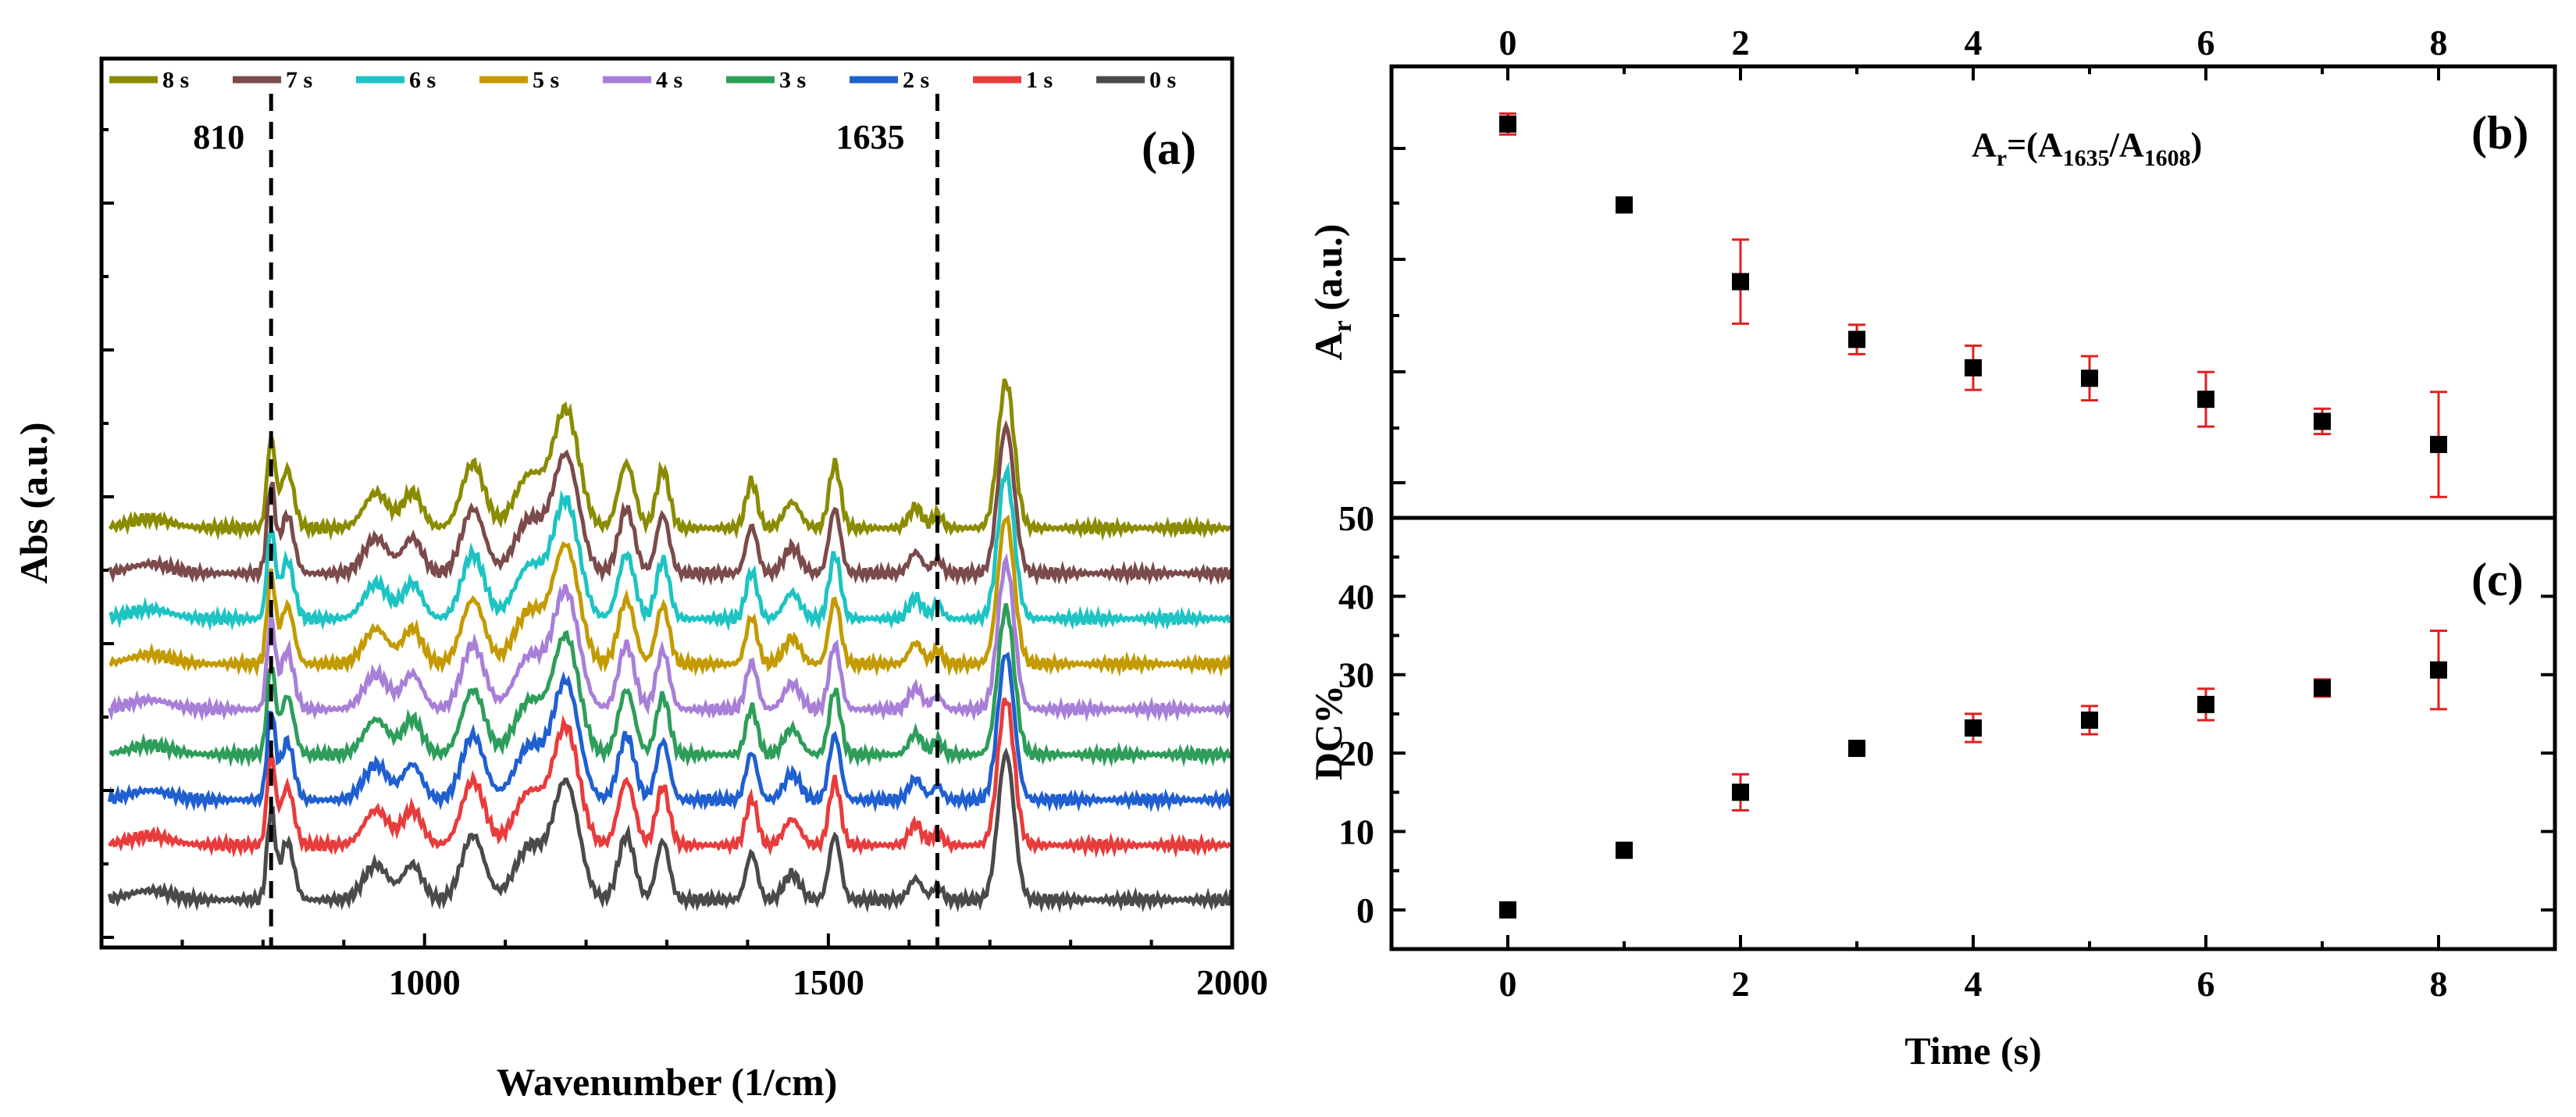 This screenshot has width=2576, height=1117. What do you see at coordinates (1741, 984) in the screenshot?
I see `x-tick-label: 2` at bounding box center [1741, 984].